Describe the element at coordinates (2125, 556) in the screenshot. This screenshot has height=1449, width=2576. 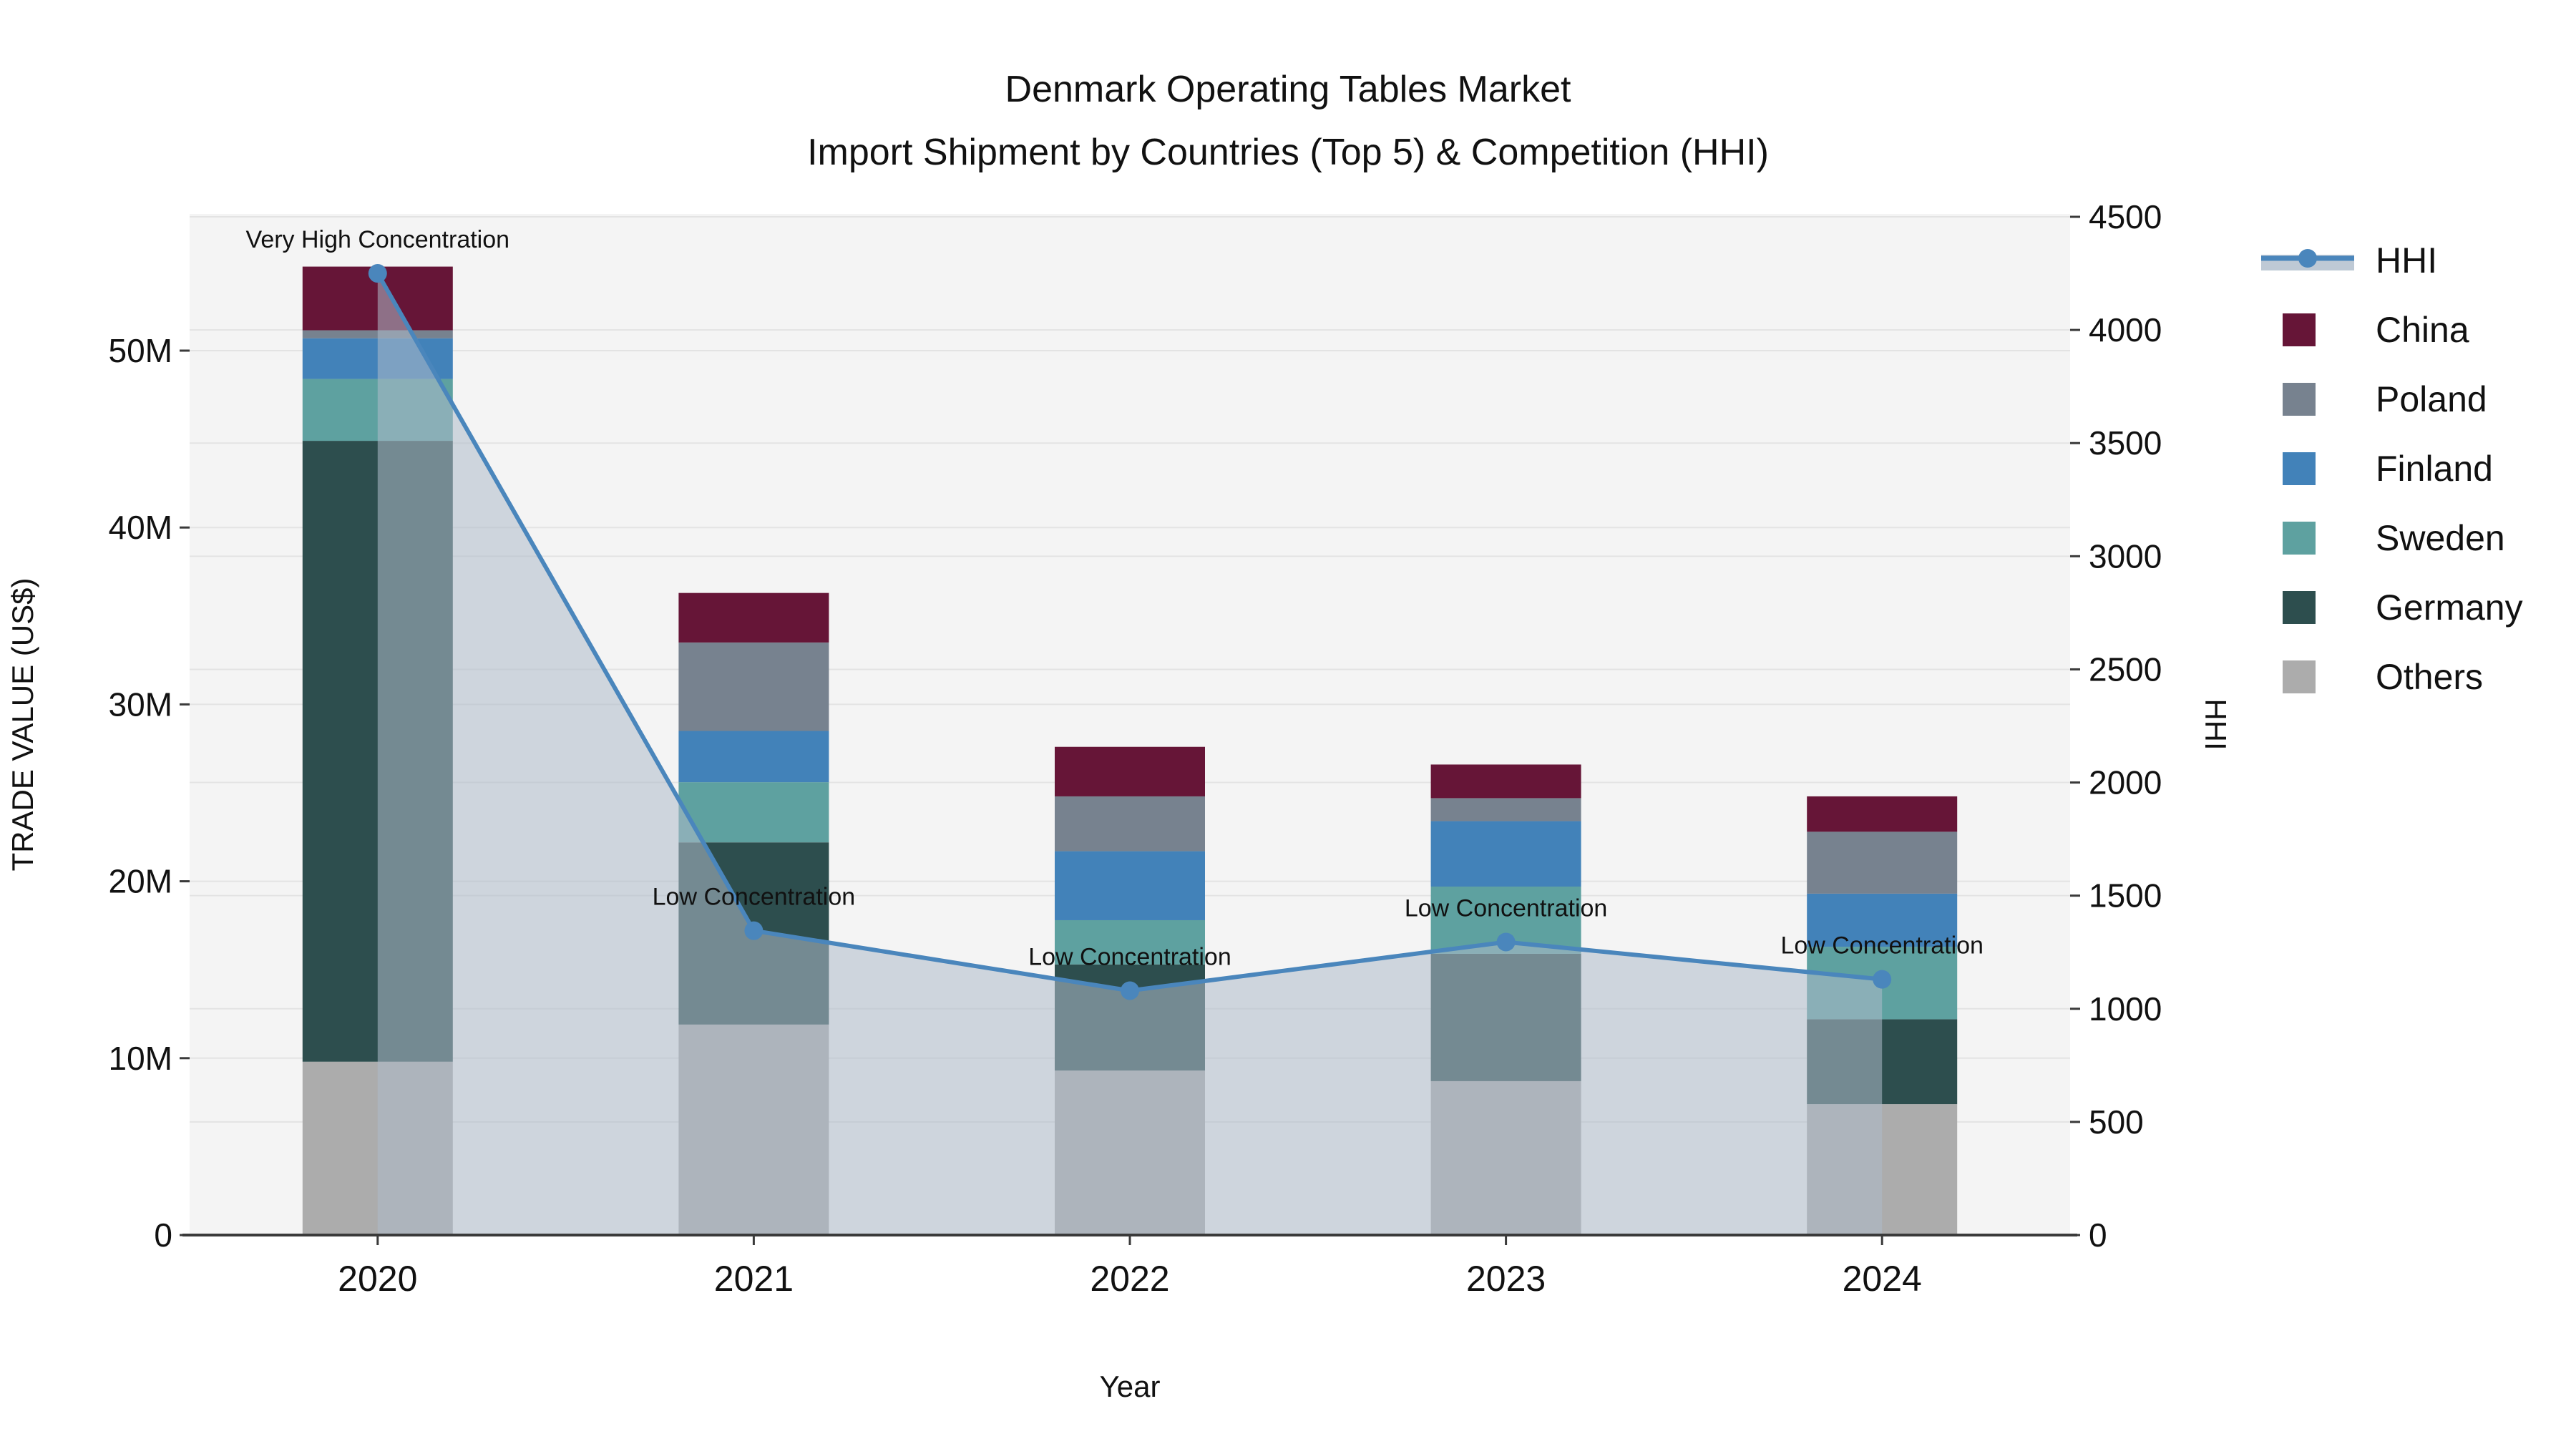
I see `y-right-tick-label: 3000` at that location.